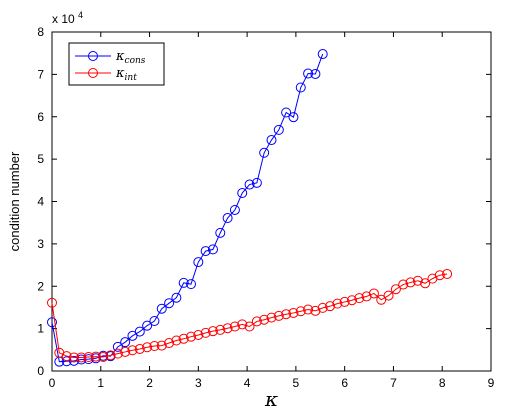 Image resolution: width=523 pixels, height=411 pixels. What do you see at coordinates (271, 399) in the screenshot?
I see `x-axis-label: κ` at bounding box center [271, 399].